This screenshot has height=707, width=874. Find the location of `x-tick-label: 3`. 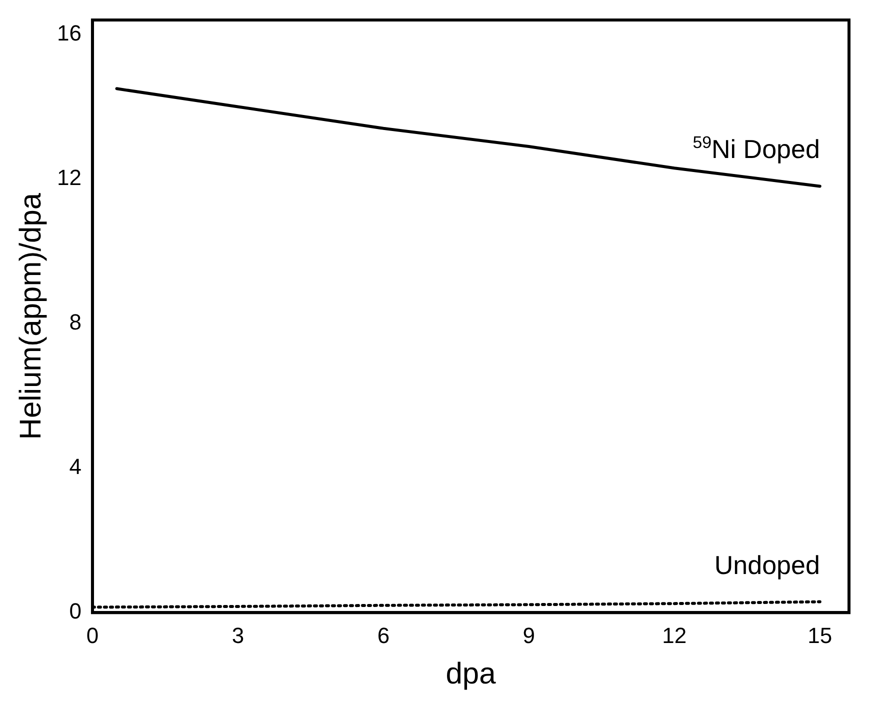

x-tick-label: 3 is located at coordinates (238, 635).